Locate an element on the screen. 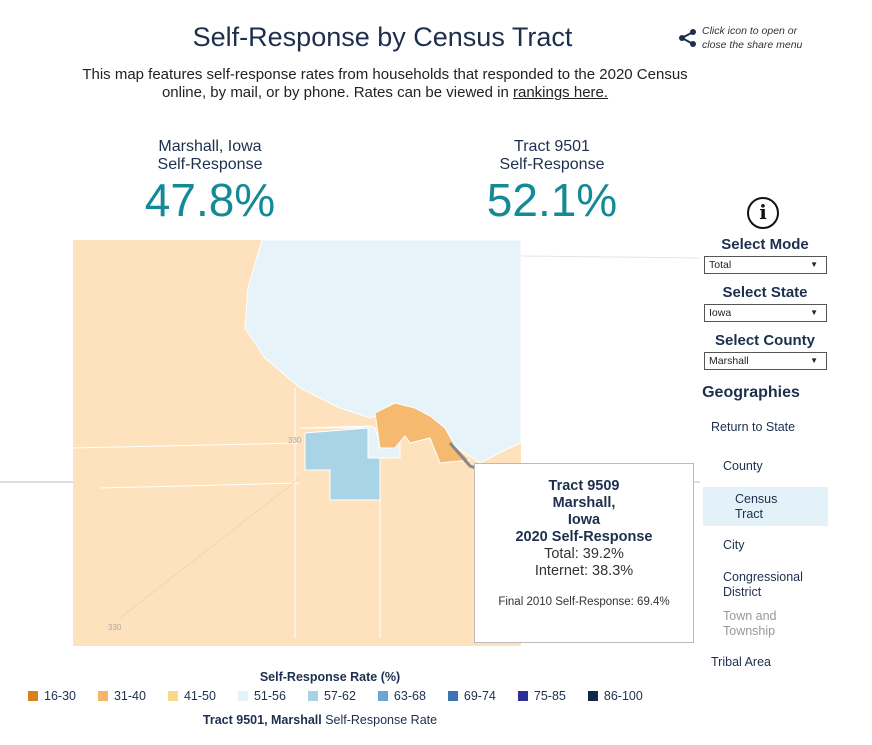 The height and width of the screenshot is (745, 872). info-icon: i is located at coordinates (763, 213).